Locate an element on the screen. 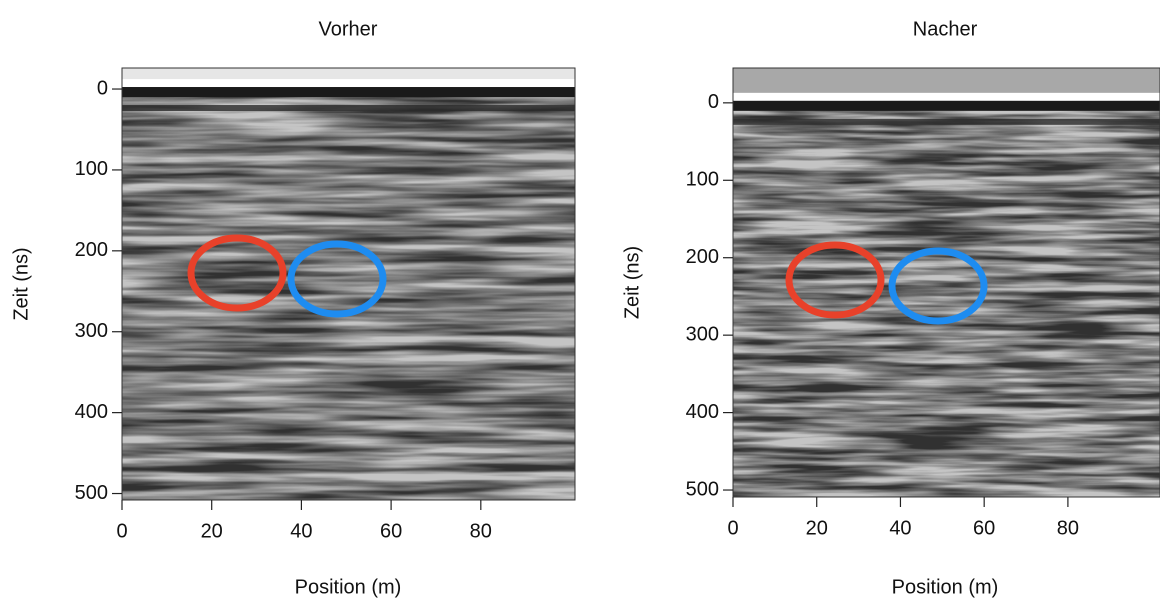 The width and height of the screenshot is (1160, 604). chart-title: Nacher is located at coordinates (945, 29).